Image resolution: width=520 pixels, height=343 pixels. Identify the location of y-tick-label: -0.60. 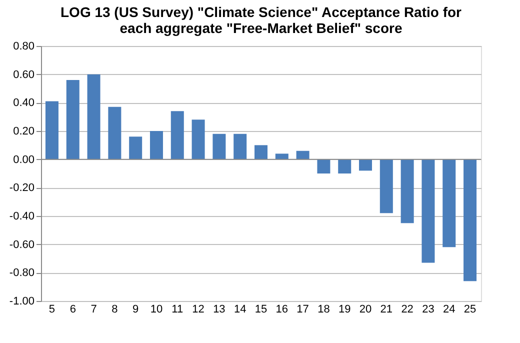
(21, 244).